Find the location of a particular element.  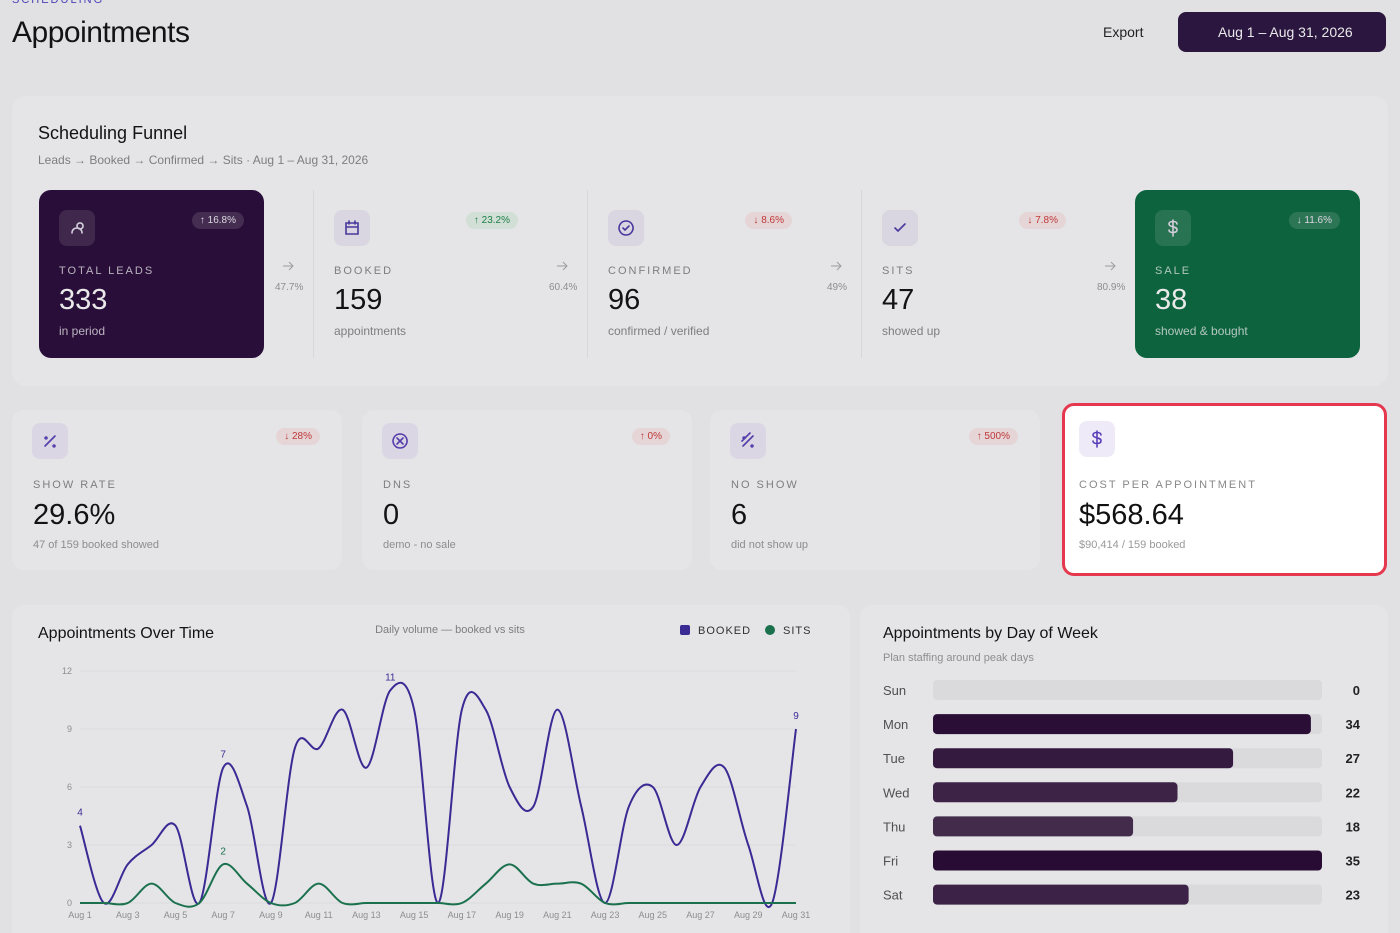

stage-label: SITS is located at coordinates (898, 271).